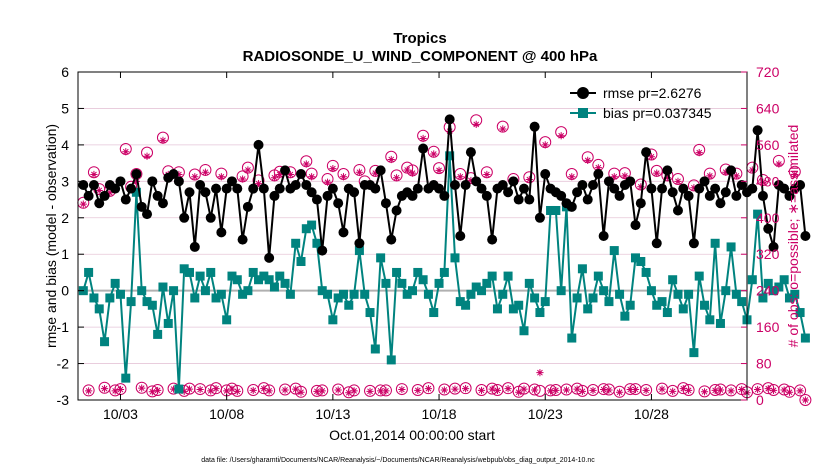 Image resolution: width=830 pixels, height=470 pixels. What do you see at coordinates (760, 400) in the screenshot?
I see `y2-tick-label: 0` at bounding box center [760, 400].